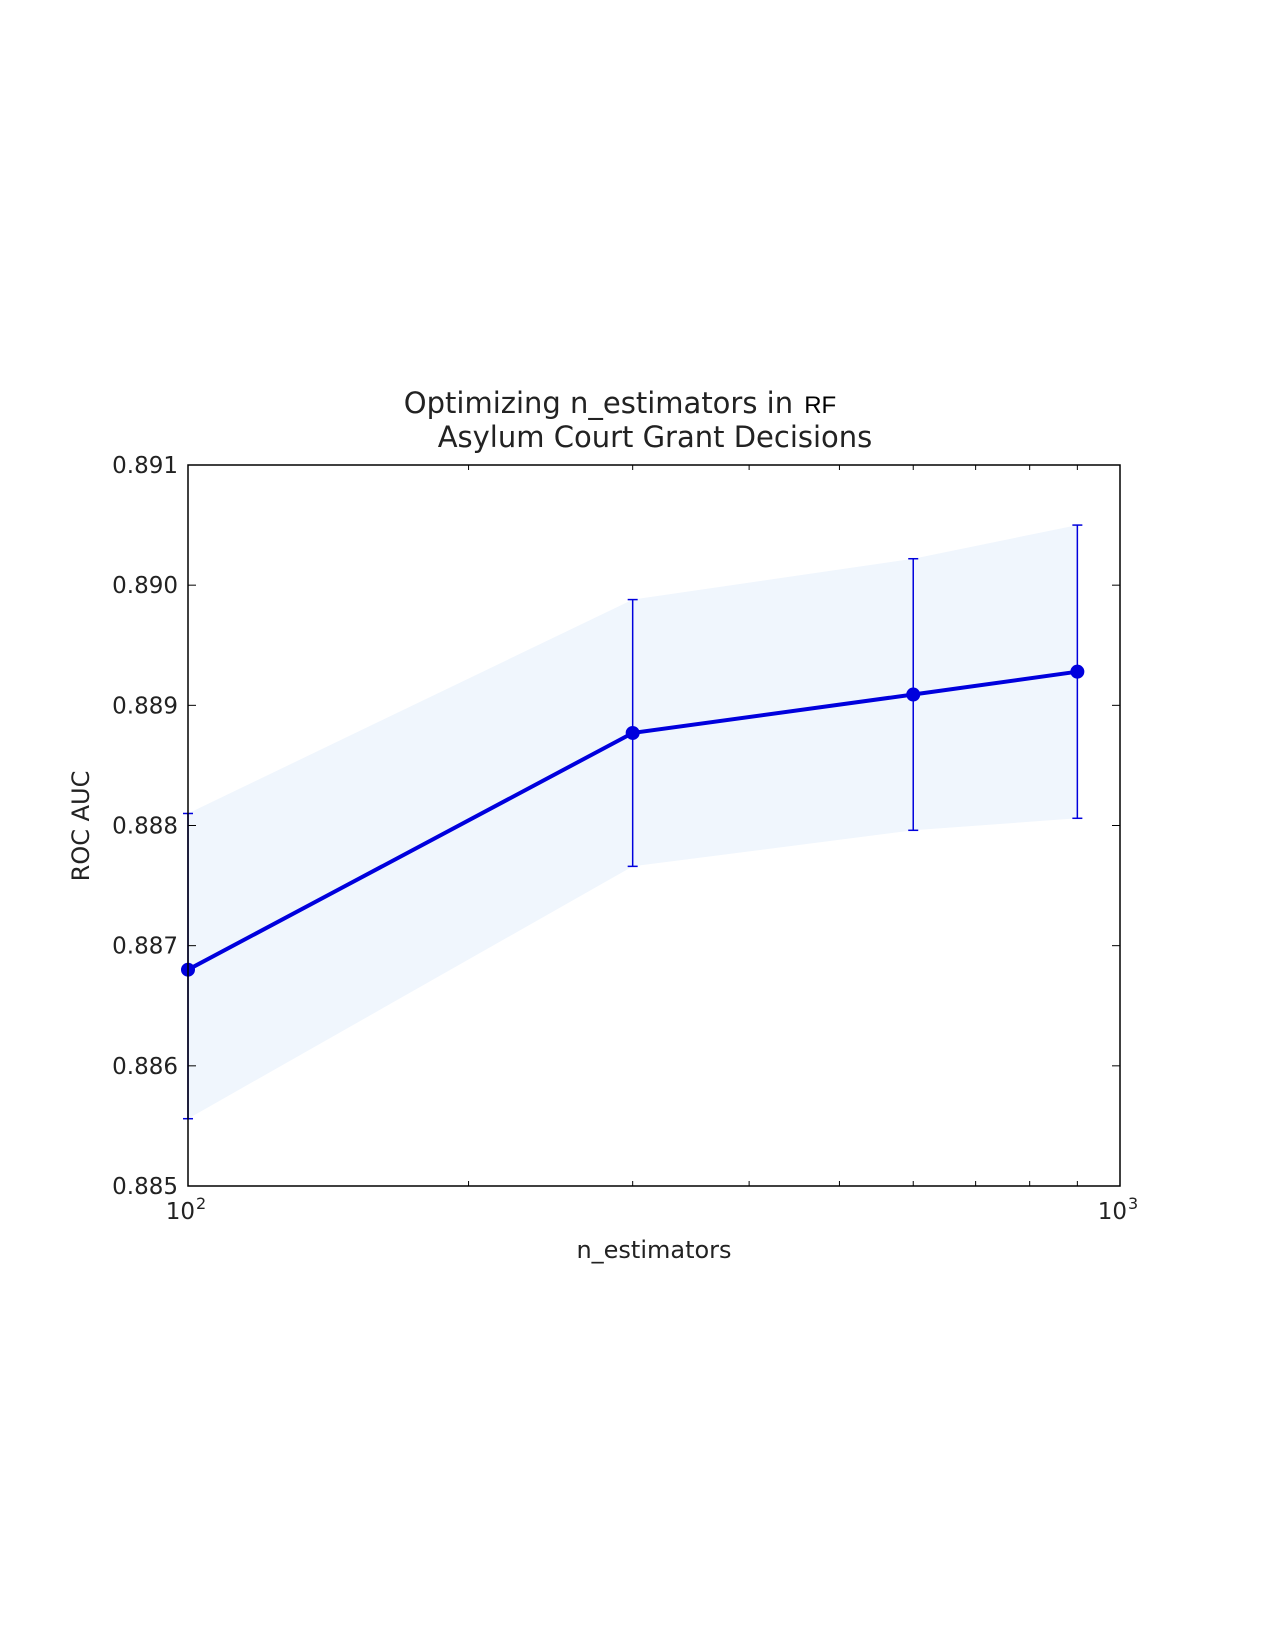 Image resolution: width=1275 pixels, height=1650 pixels. Describe the element at coordinates (201, 1203) in the screenshot. I see `x-tick-exponent: 2` at that location.